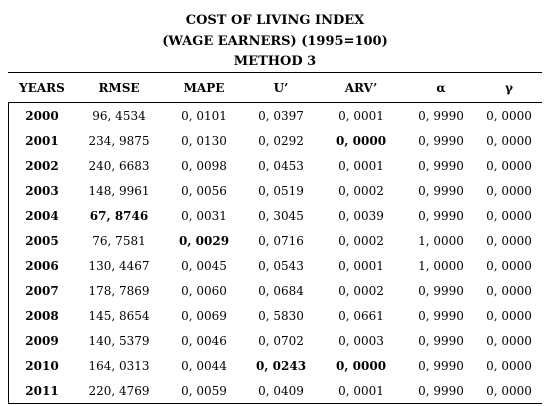 Image resolution: width=550 pixels, height=406 pixels. Describe the element at coordinates (204, 265) in the screenshot. I see `cell-mape: 0, 0045` at that location.